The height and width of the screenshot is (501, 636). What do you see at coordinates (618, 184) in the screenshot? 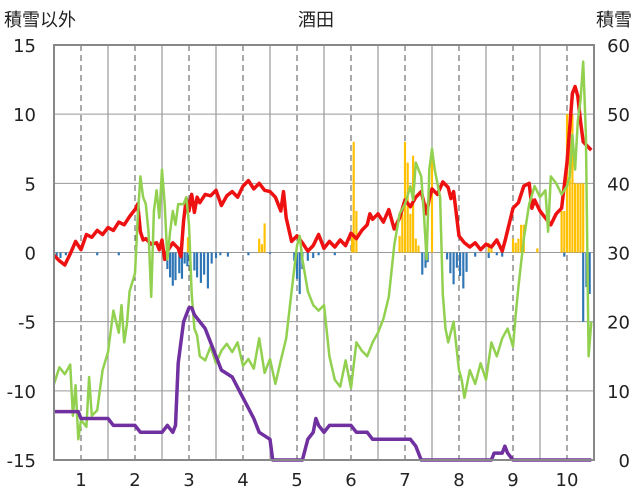
I see `right-tick-label: 40` at bounding box center [618, 184].